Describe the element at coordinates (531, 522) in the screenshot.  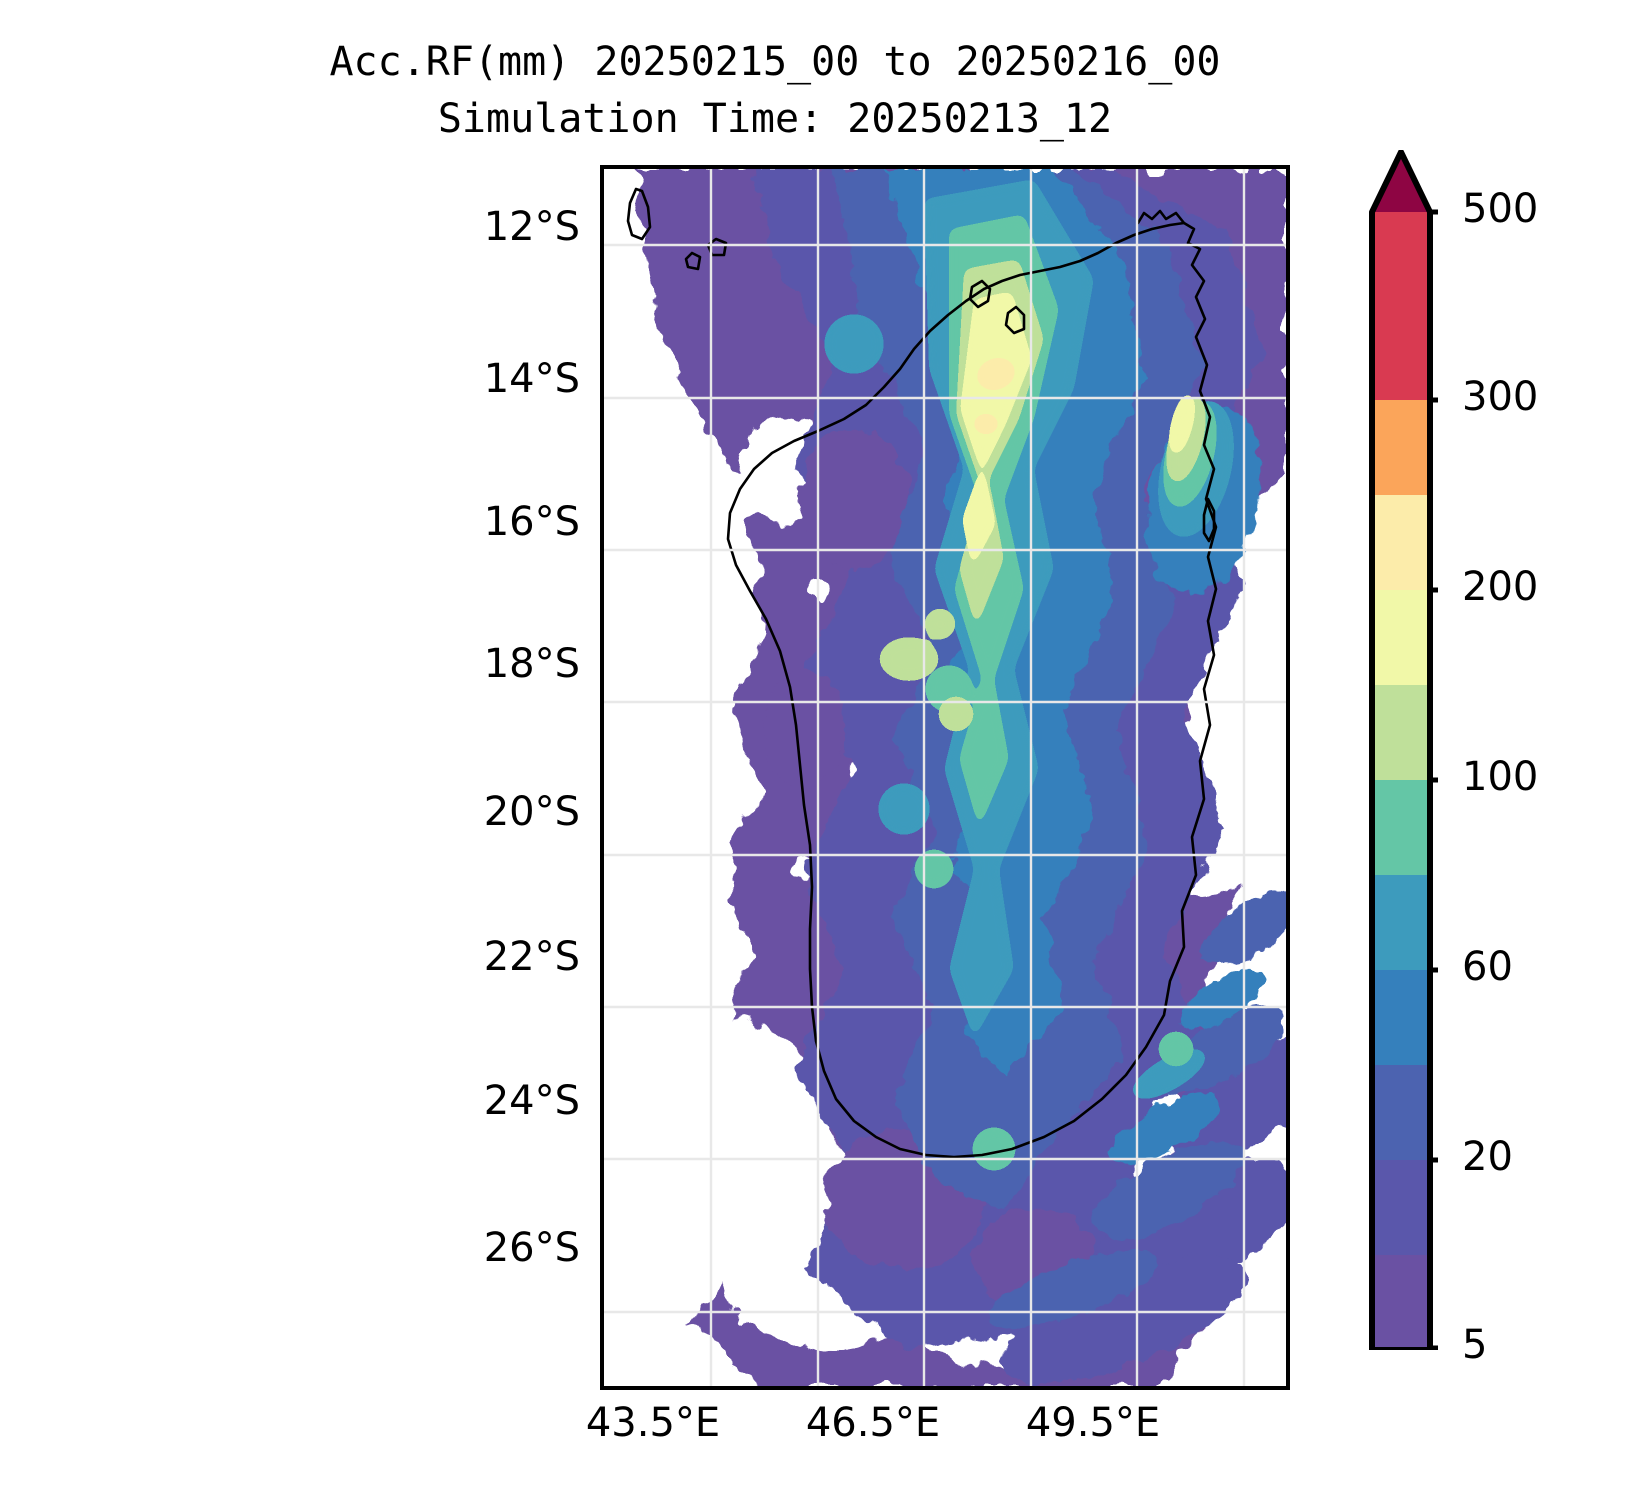
I see `y-tick-label-16s: 16°S` at that location.